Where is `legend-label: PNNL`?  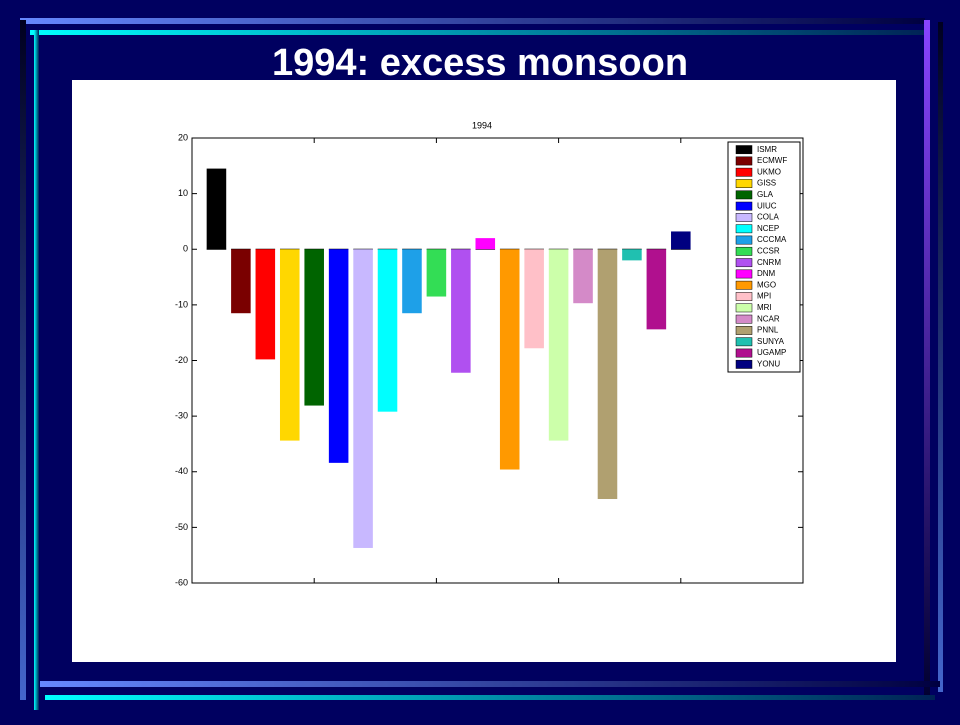
legend-label: PNNL is located at coordinates (768, 330).